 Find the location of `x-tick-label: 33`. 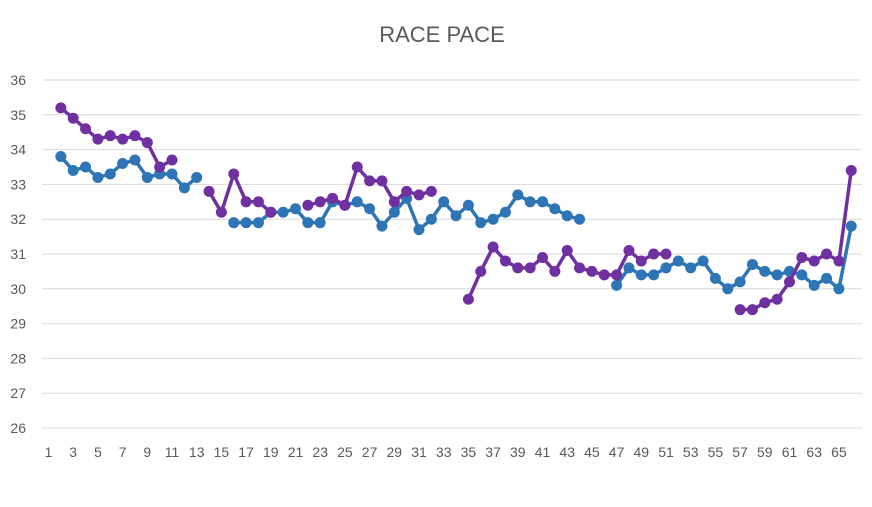

x-tick-label: 33 is located at coordinates (444, 452).